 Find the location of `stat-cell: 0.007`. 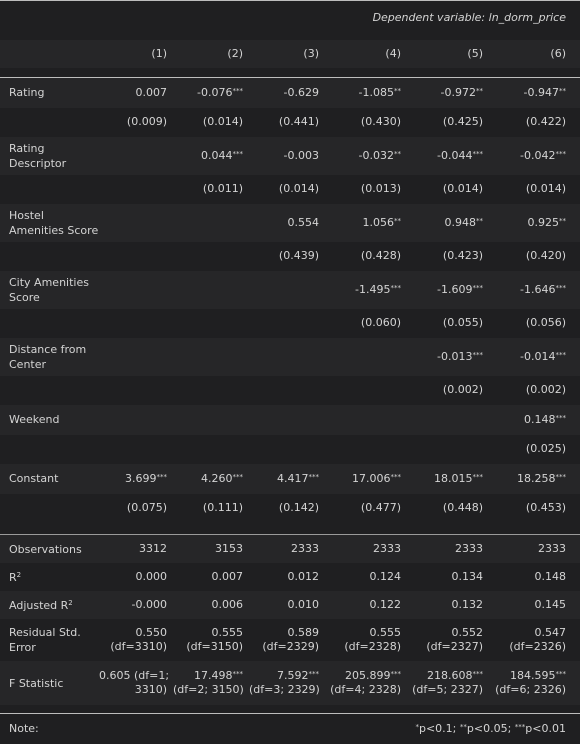

stat-cell: 0.007 is located at coordinates (208, 577).